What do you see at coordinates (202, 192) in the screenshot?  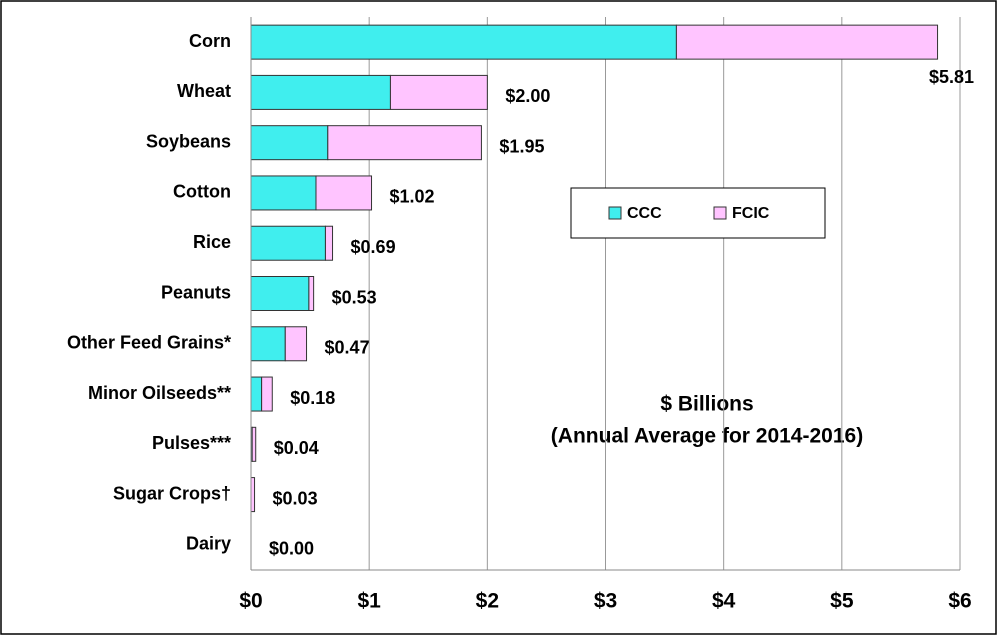 I see `y-tick-label: Cotton` at bounding box center [202, 192].